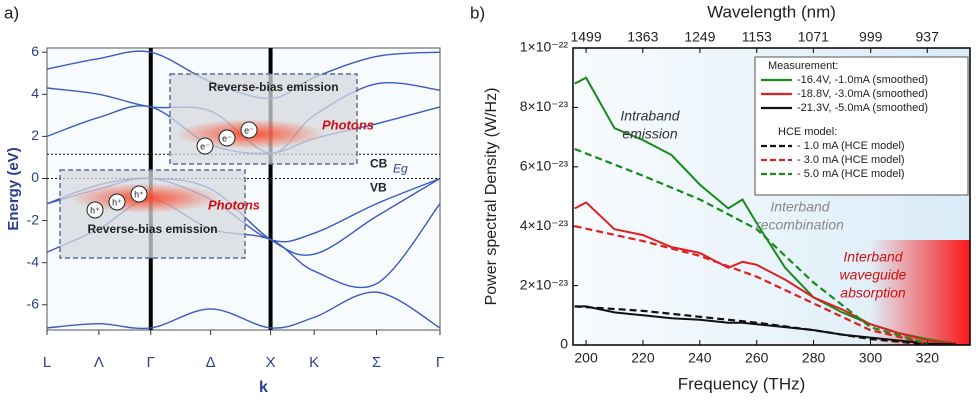 This screenshot has width=976, height=401. What do you see at coordinates (544, 47) in the screenshot?
I see `y-tick-label: 1×10⁻²²` at bounding box center [544, 47].